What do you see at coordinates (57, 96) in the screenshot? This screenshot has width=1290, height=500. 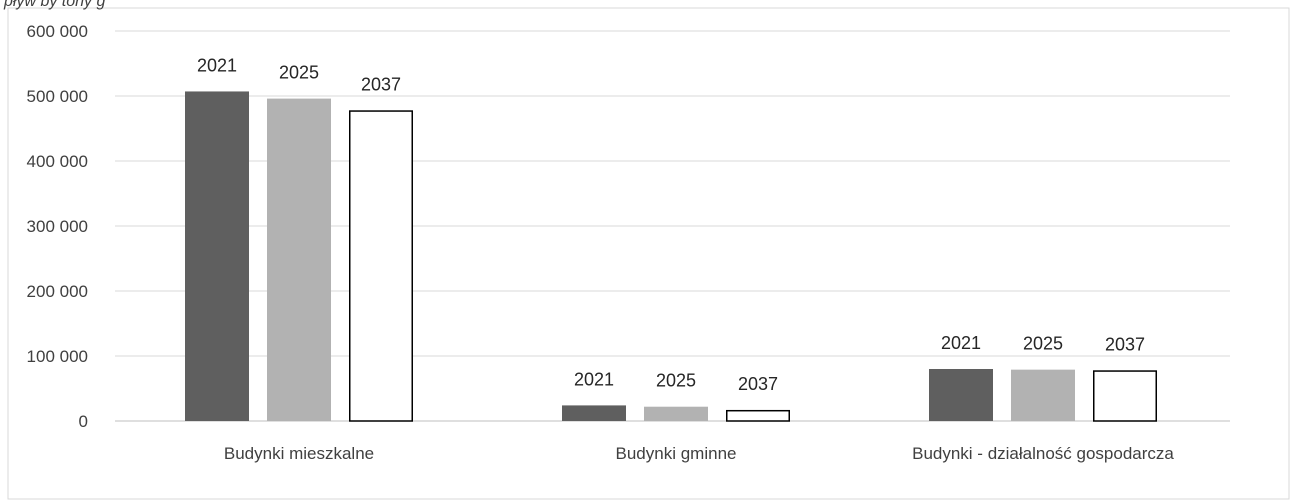 I see `y-tick-label: 500 000` at bounding box center [57, 96].